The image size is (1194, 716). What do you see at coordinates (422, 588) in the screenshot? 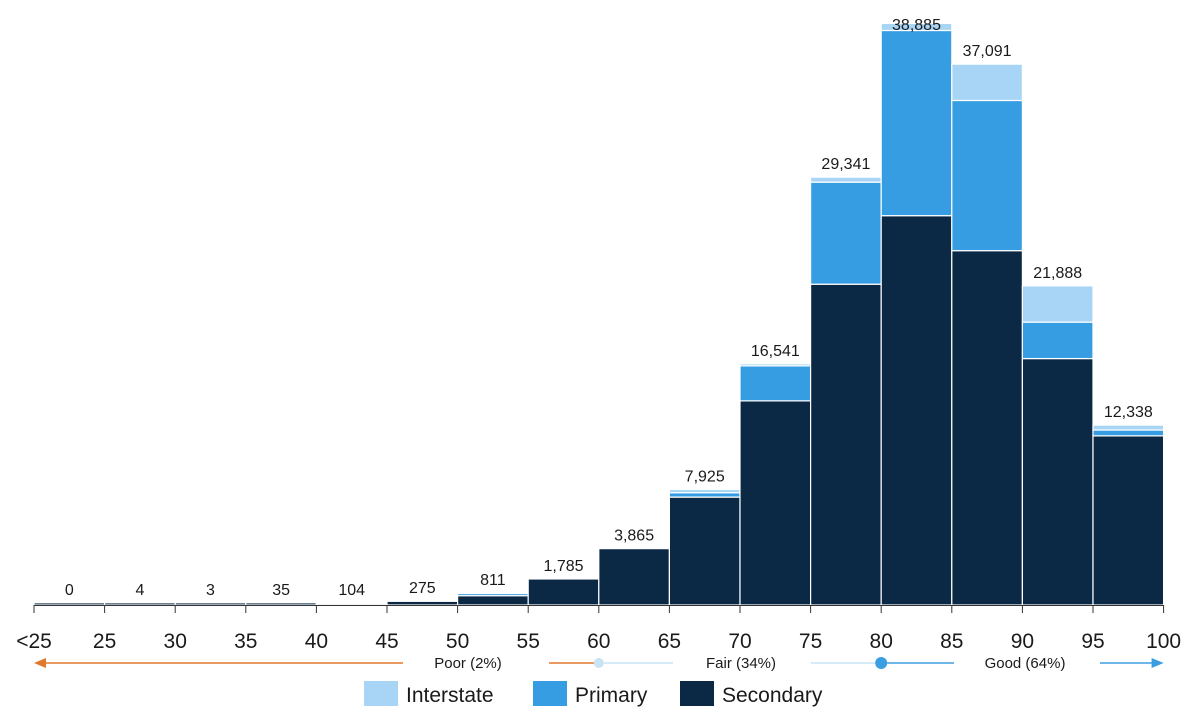
I see `total-label: 275` at bounding box center [422, 588].